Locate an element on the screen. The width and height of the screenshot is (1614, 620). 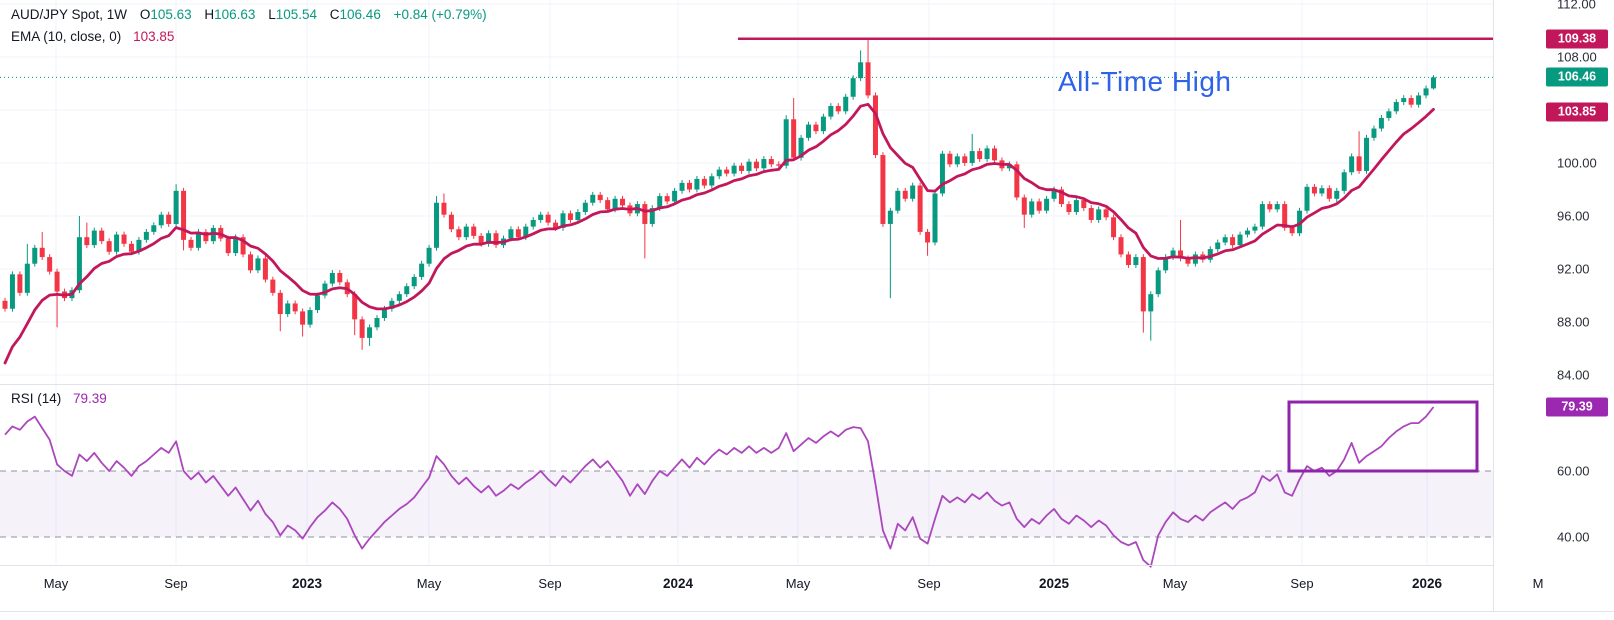
close-label: C is located at coordinates (334, 14).